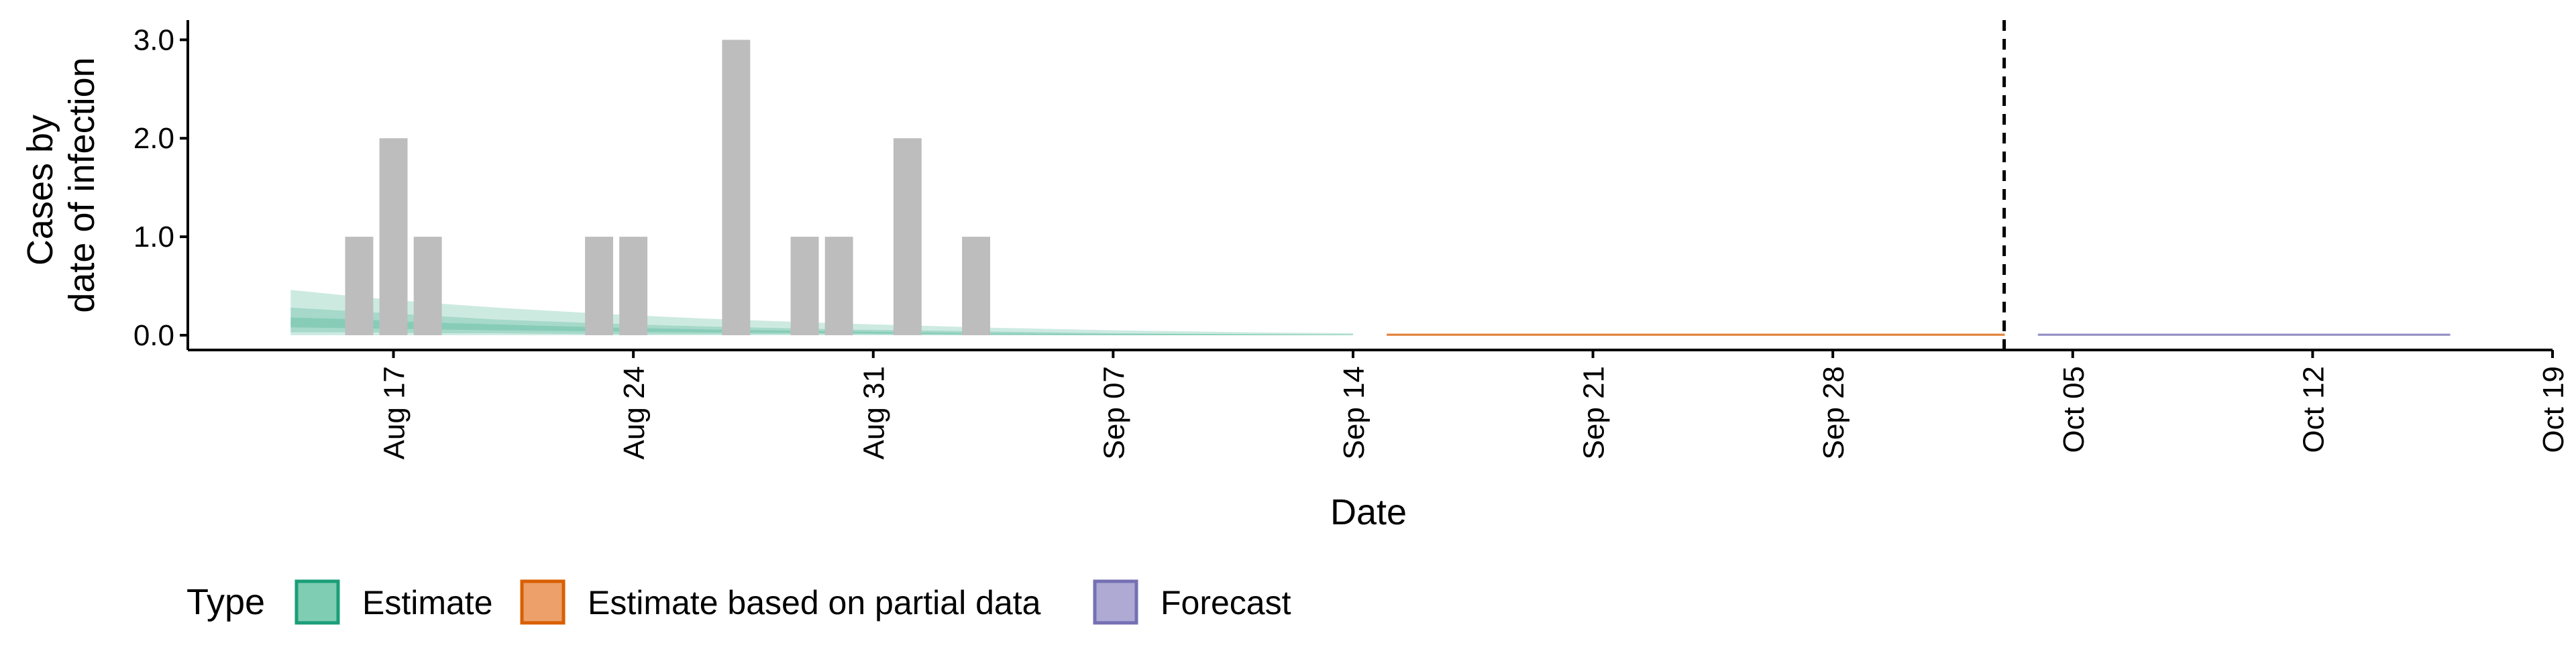  What do you see at coordinates (1594, 412) in the screenshot?
I see `x-tick-label-Sep-21: Sep 21` at bounding box center [1594, 412].